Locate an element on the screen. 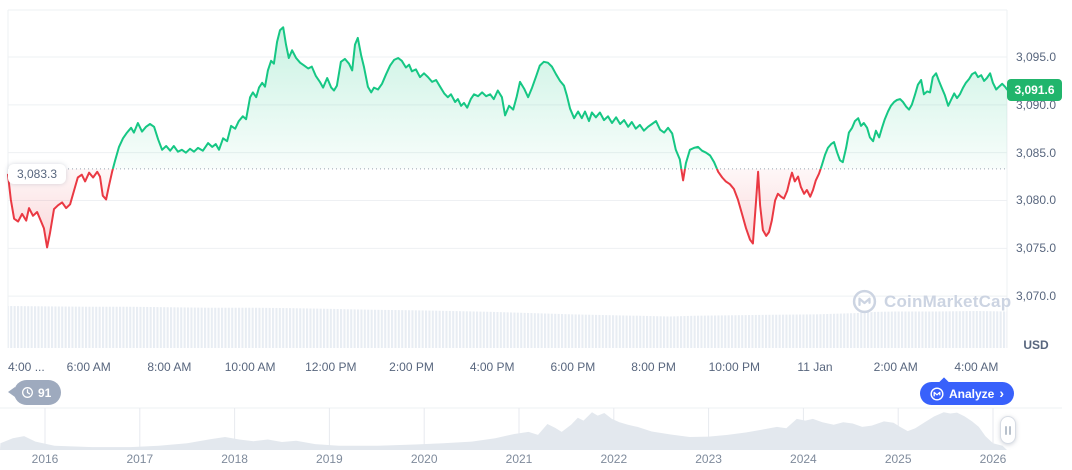  minimap-slider-handle is located at coordinates (1008, 430).